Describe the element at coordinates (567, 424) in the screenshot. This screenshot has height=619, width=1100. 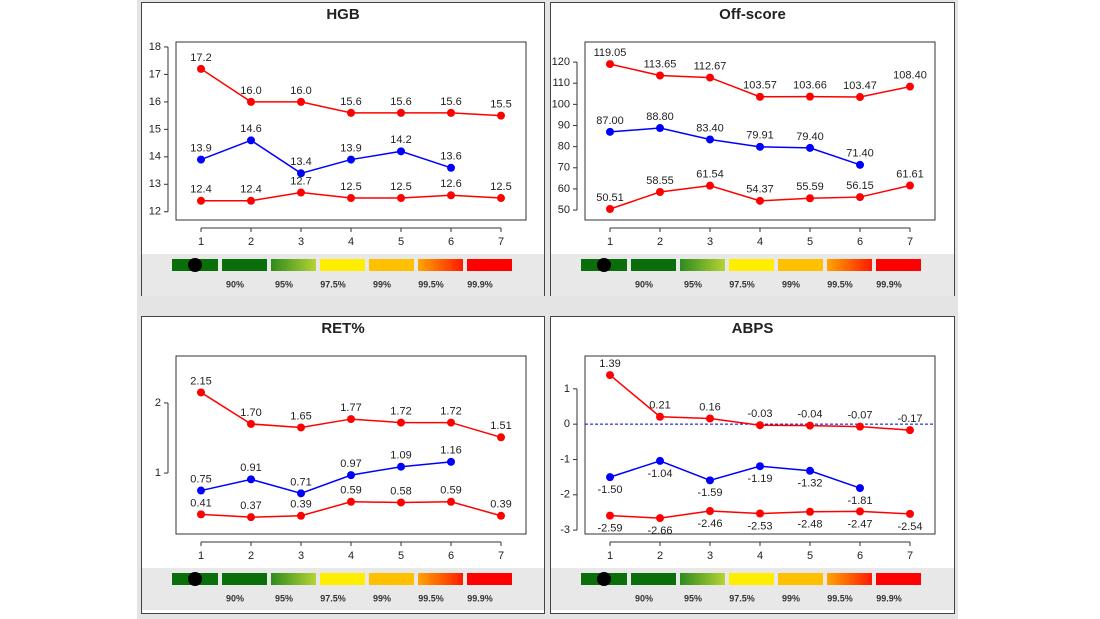
I see `y-tick-label: 0` at that location.